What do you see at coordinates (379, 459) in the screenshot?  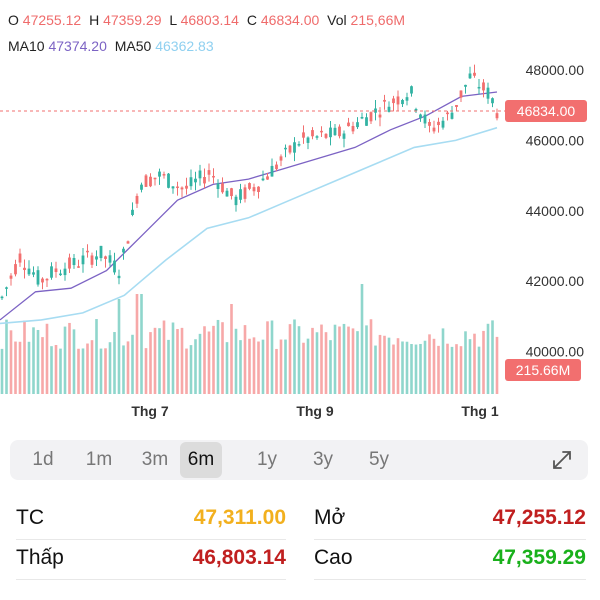 I see `period-5y: 5y` at bounding box center [379, 459].